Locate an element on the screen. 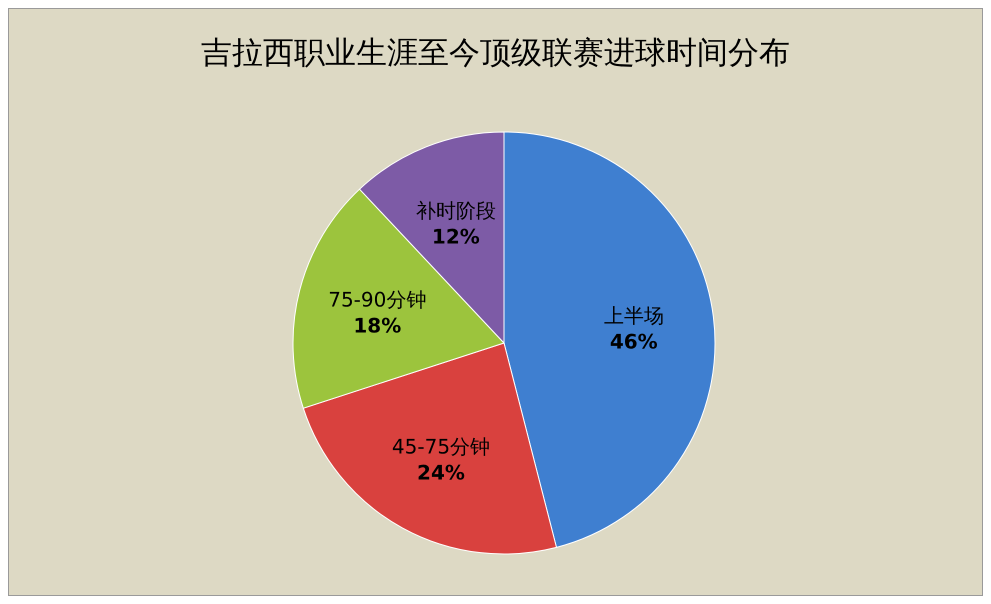  data-label: 18% is located at coordinates (377, 325).